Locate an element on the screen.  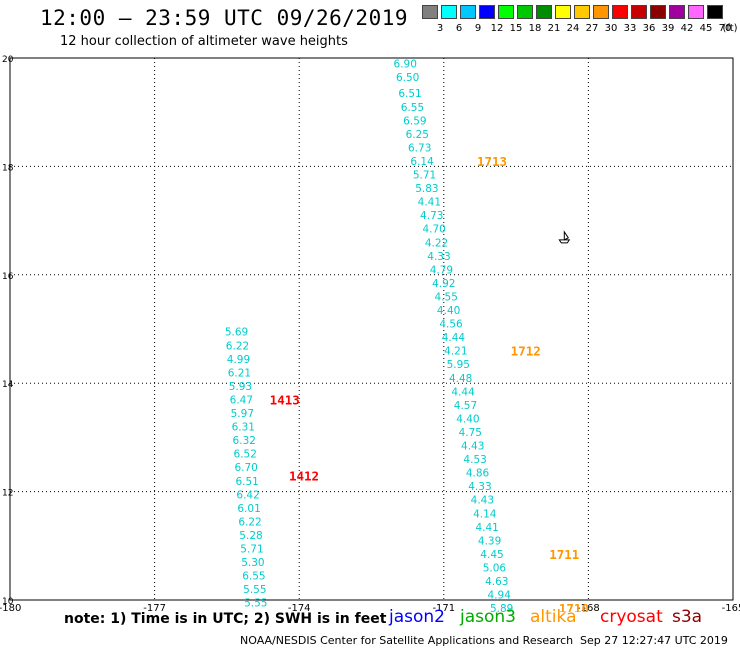
wave-height-value: 6.59 is located at coordinates (414, 121).